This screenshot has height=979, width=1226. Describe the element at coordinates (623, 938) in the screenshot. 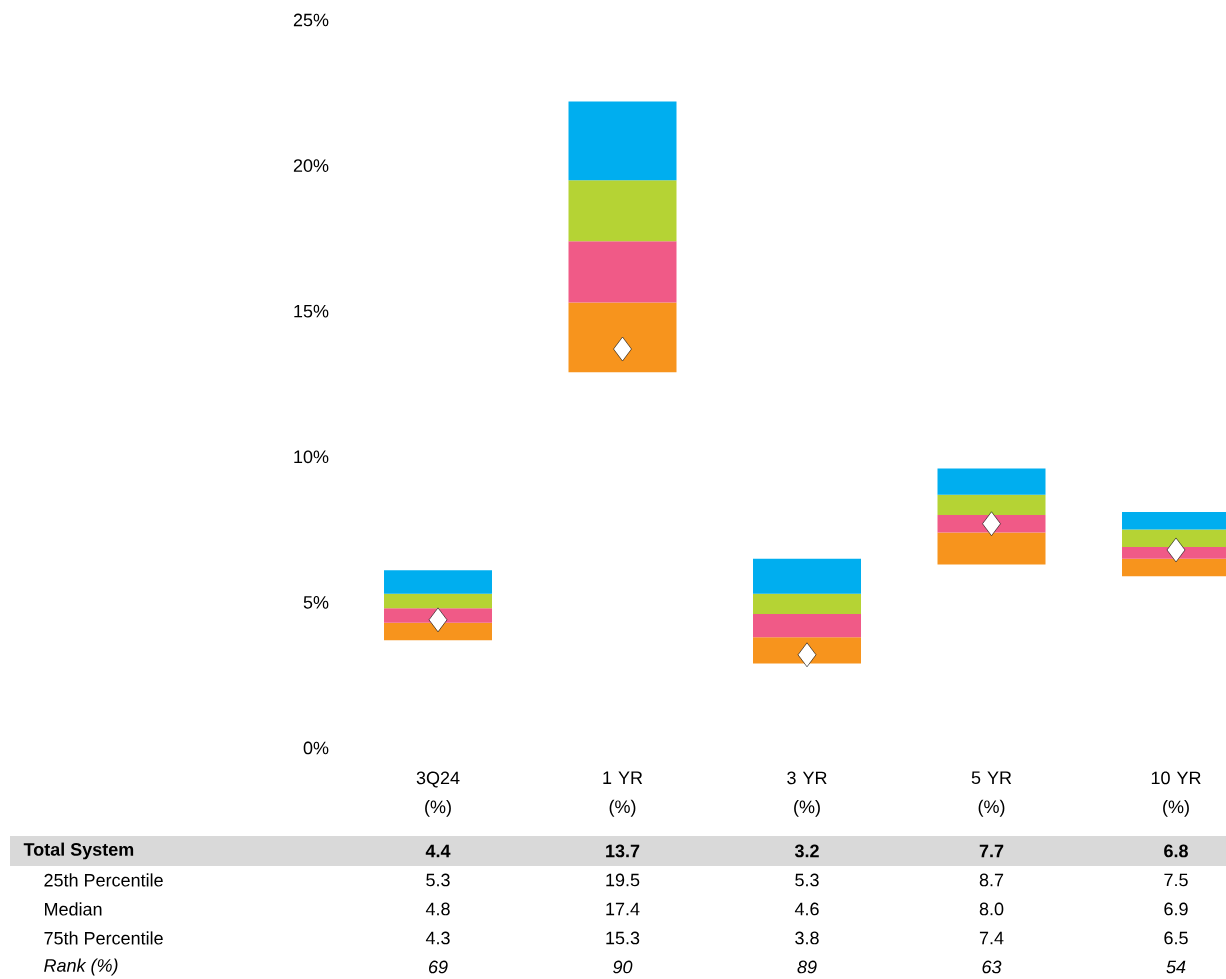

I see `text: 15.3` at that location.